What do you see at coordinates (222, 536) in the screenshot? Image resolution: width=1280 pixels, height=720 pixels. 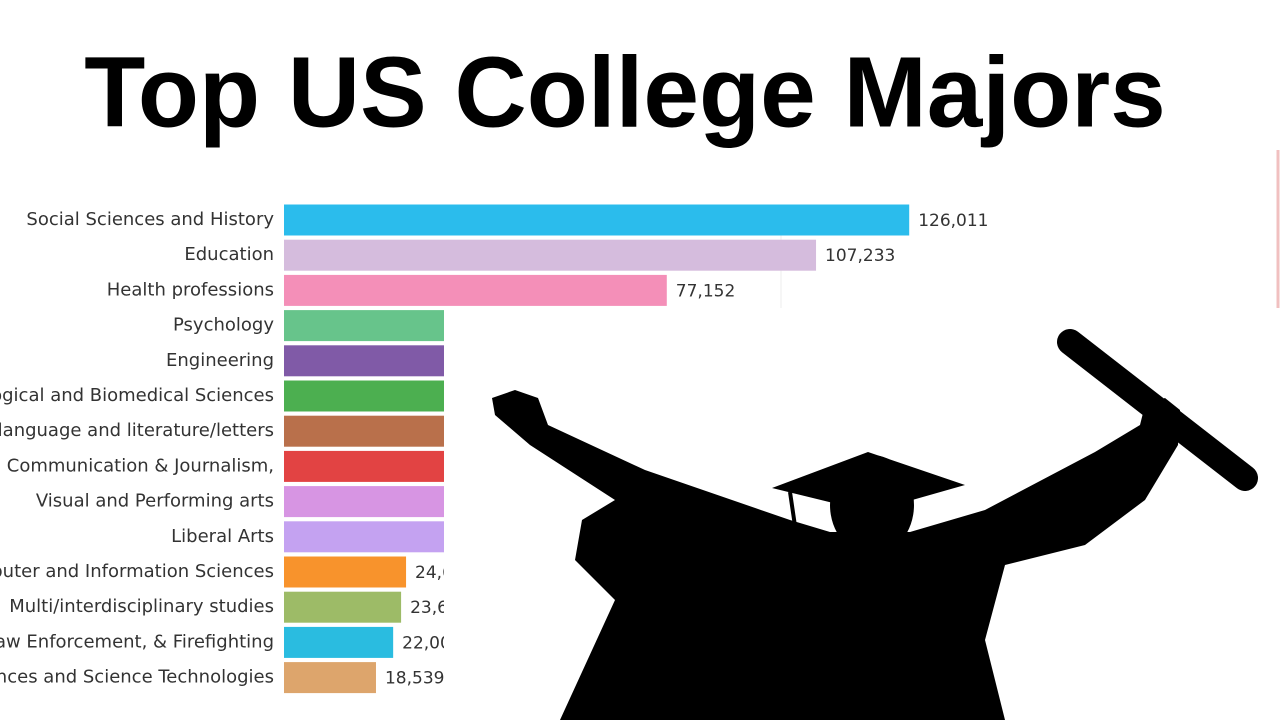 I see `category-label: Liberal Arts` at bounding box center [222, 536].